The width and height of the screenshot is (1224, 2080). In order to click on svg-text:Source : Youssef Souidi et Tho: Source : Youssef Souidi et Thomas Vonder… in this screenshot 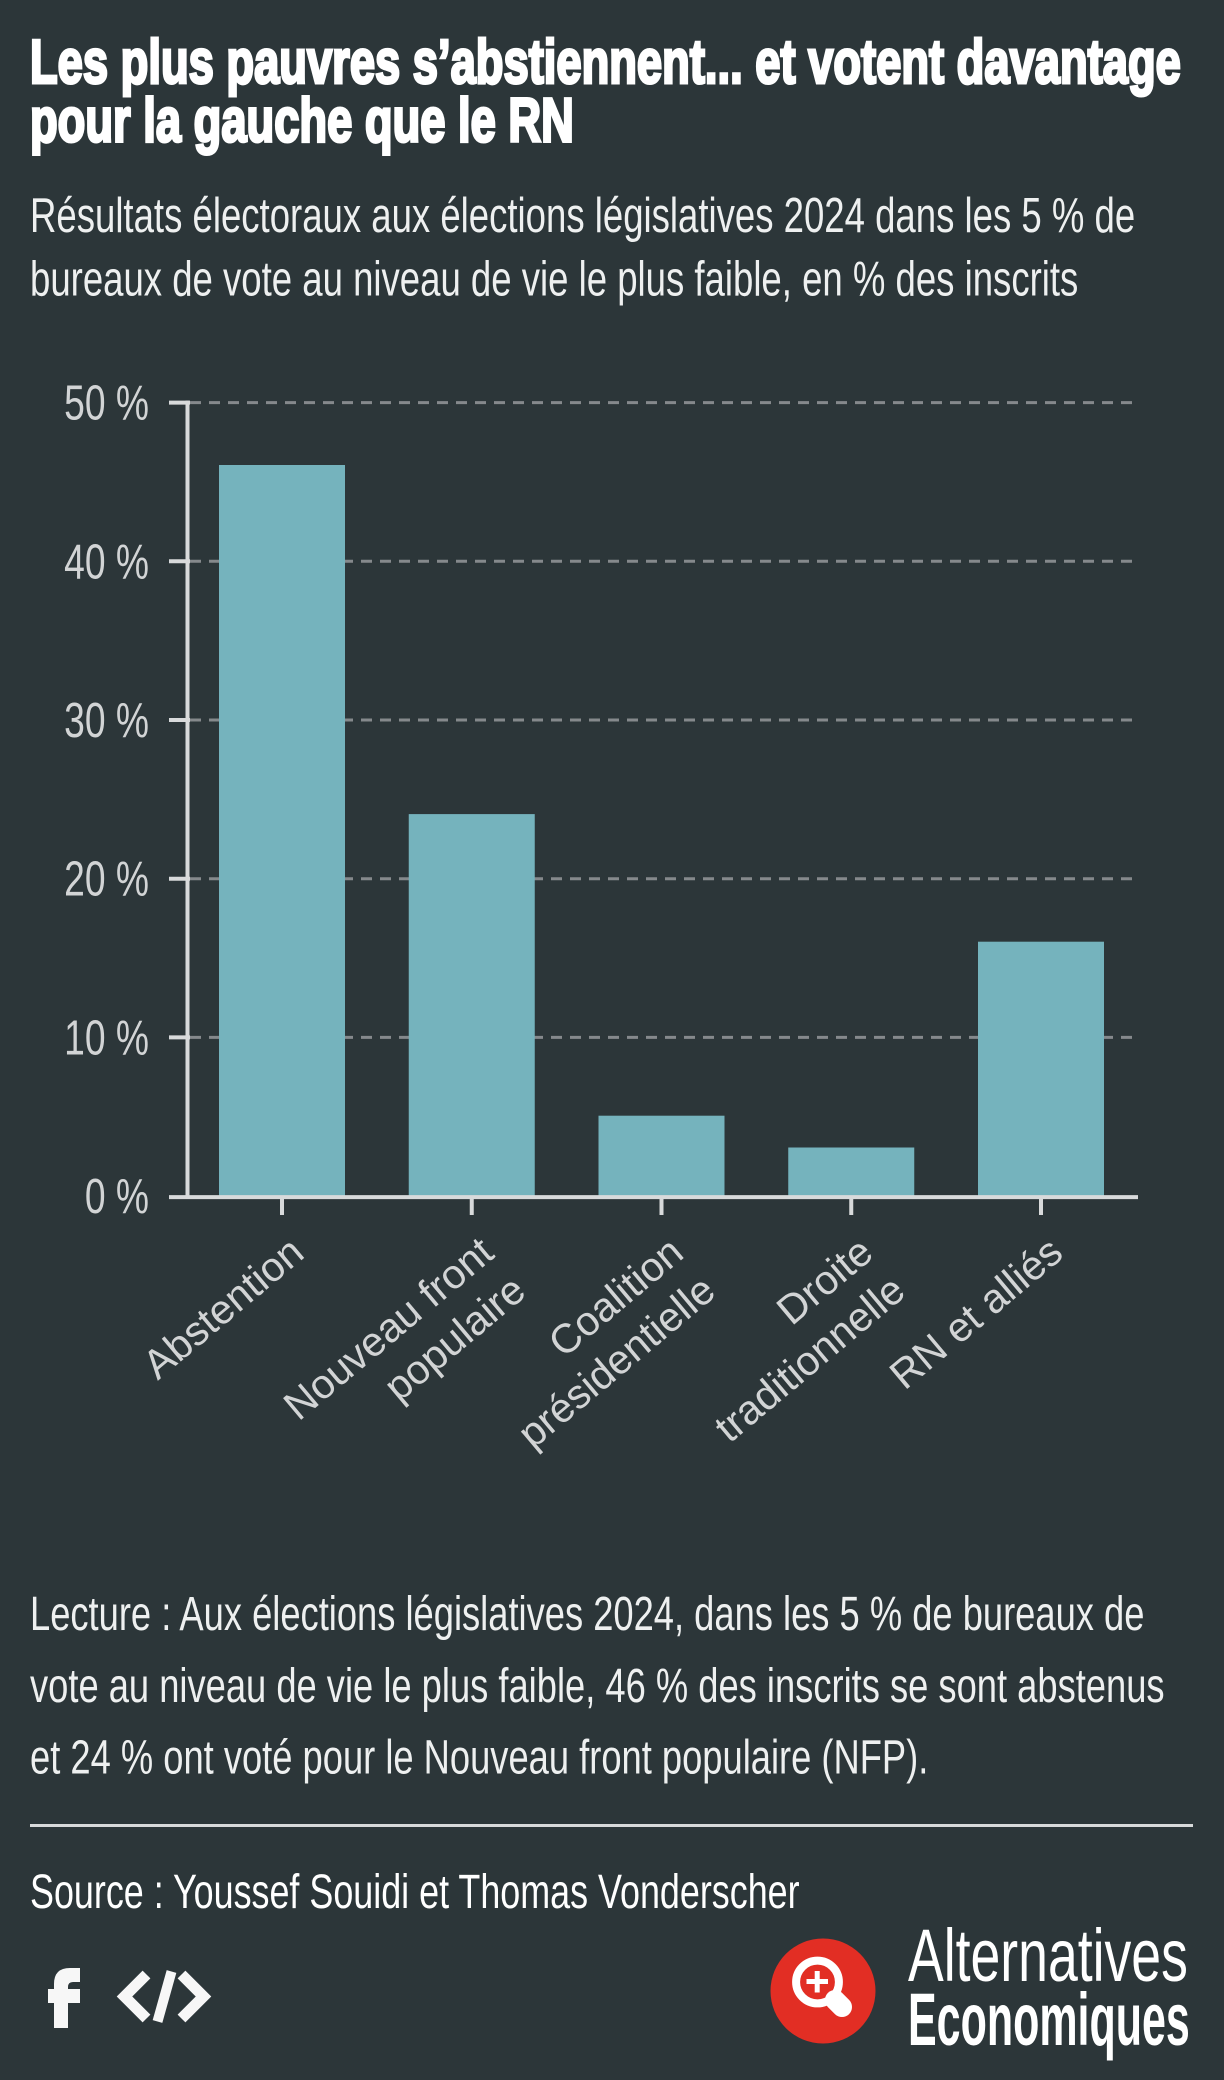, I will do `click(415, 1891)`.